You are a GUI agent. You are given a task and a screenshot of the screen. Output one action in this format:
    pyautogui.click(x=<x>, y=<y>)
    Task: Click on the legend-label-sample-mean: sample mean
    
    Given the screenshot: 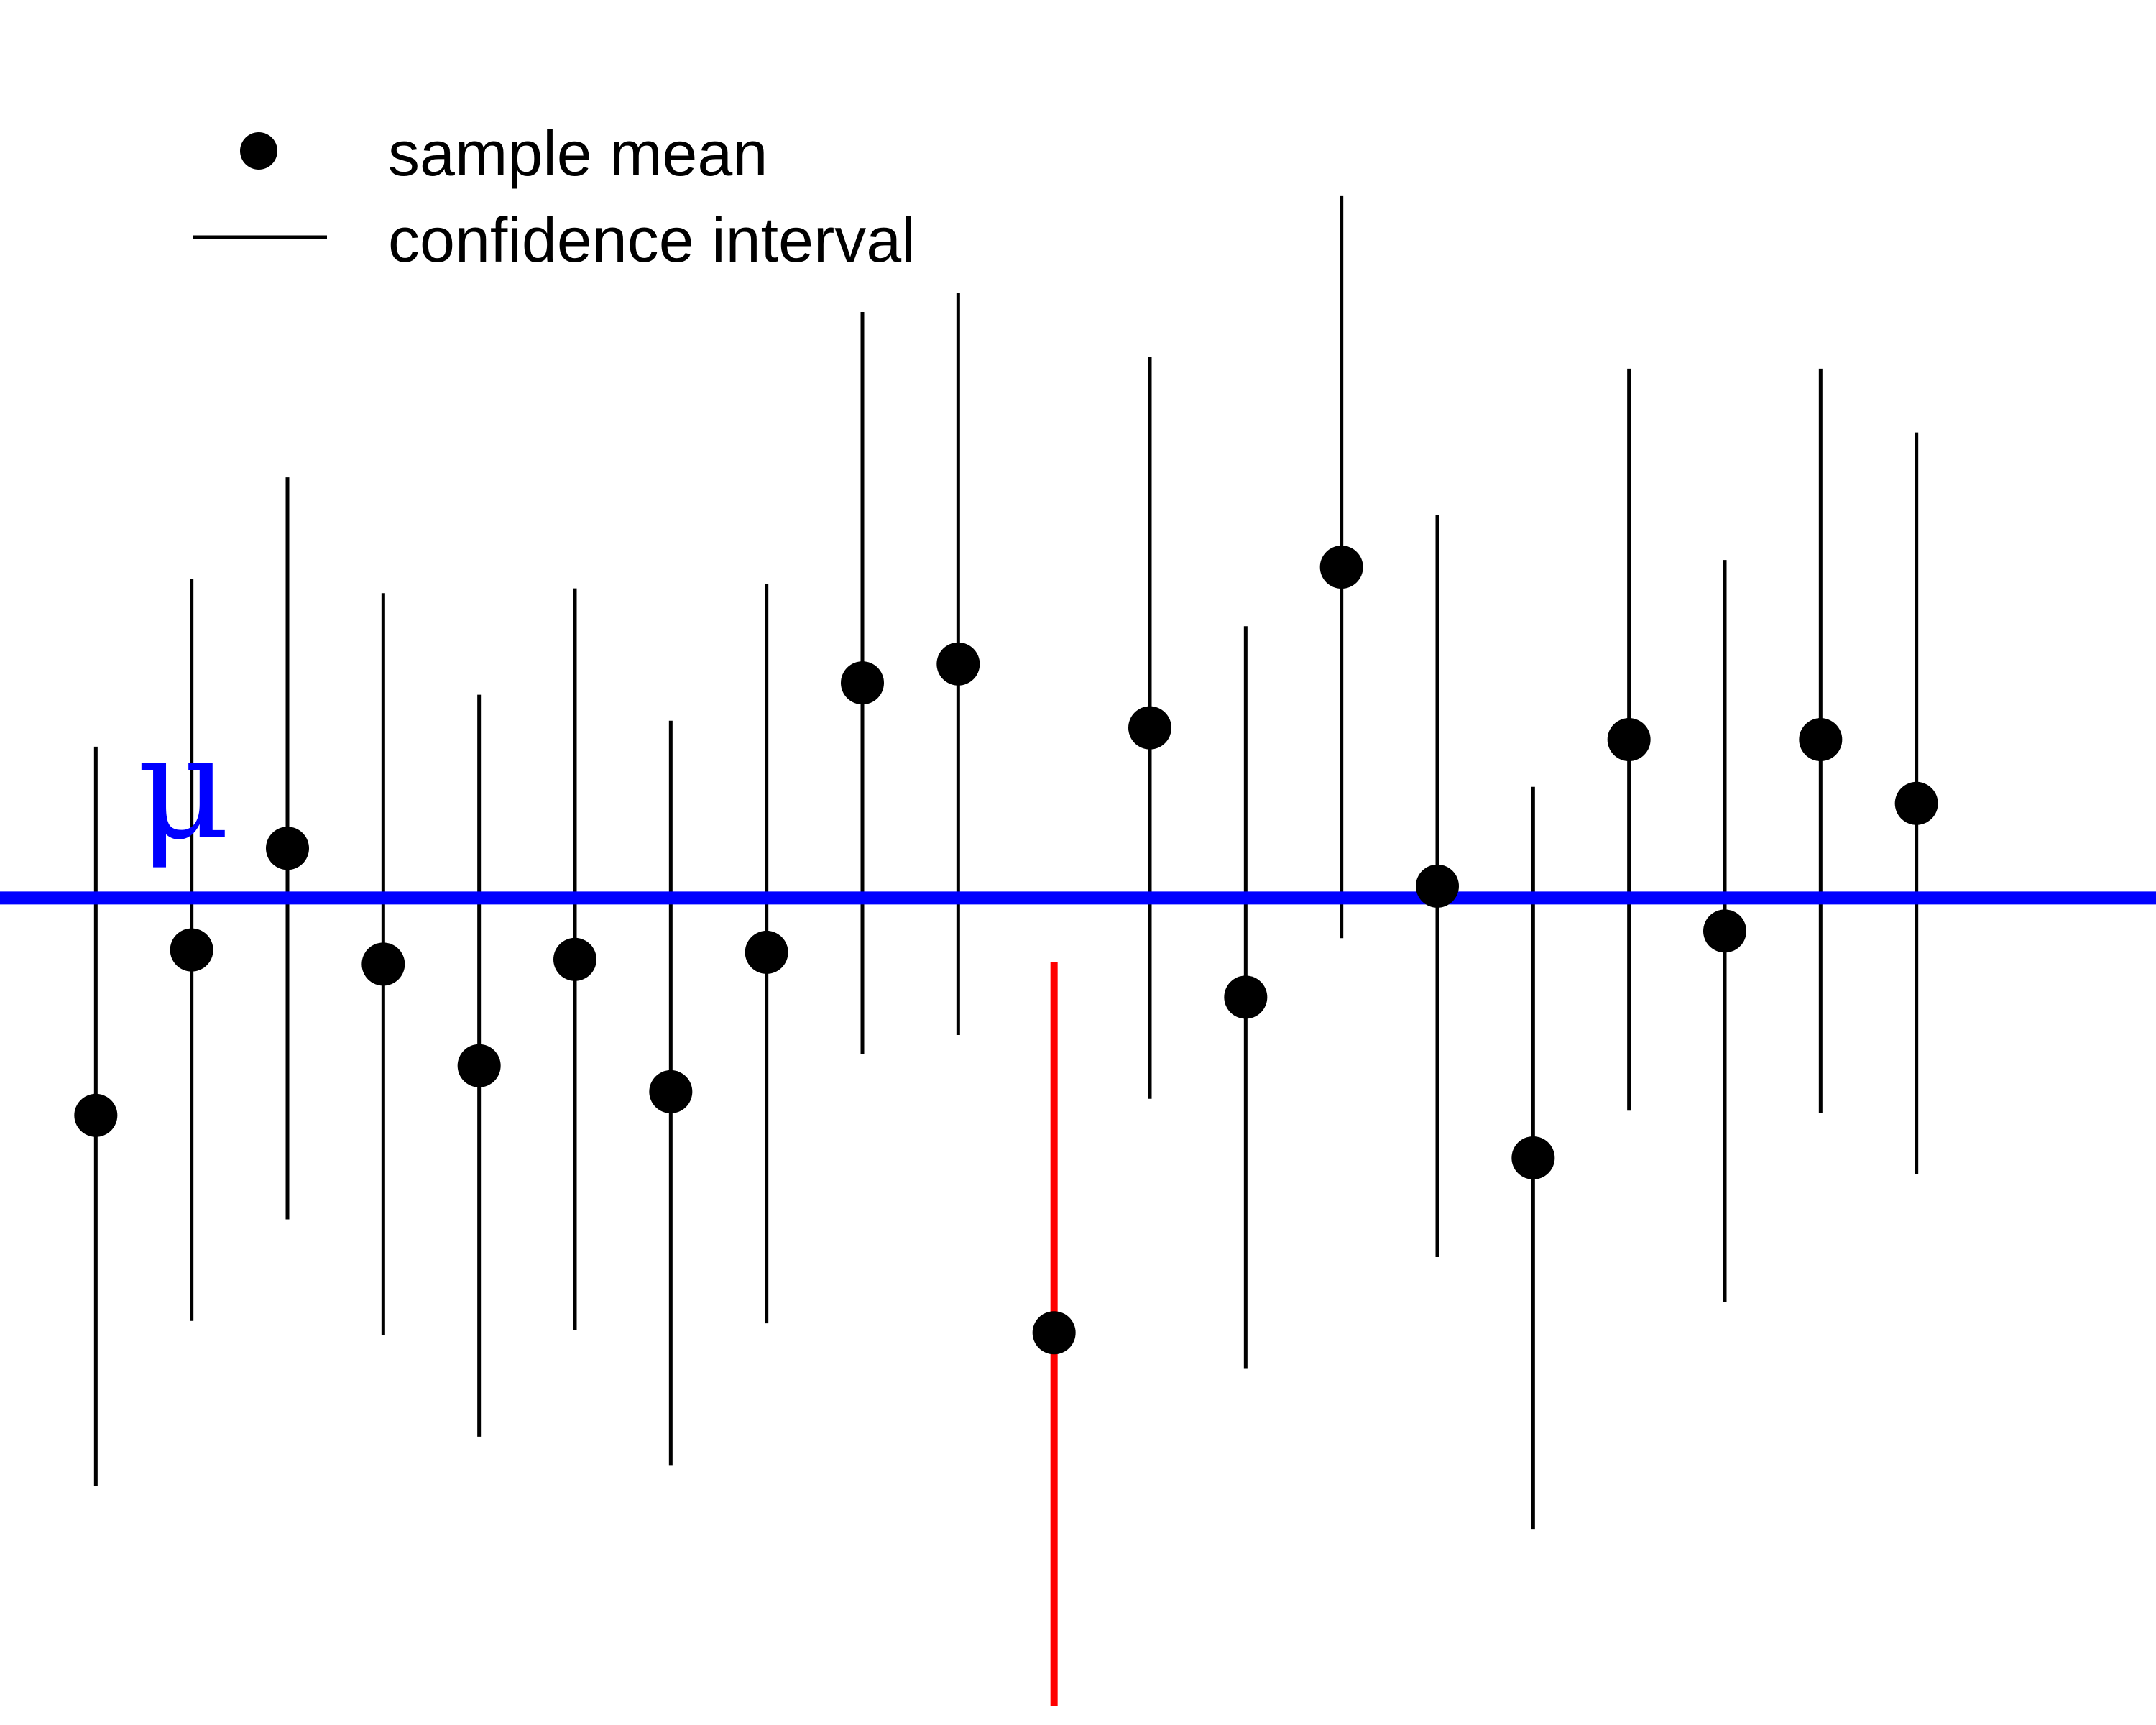 What is the action you would take?
    pyautogui.click(x=578, y=153)
    